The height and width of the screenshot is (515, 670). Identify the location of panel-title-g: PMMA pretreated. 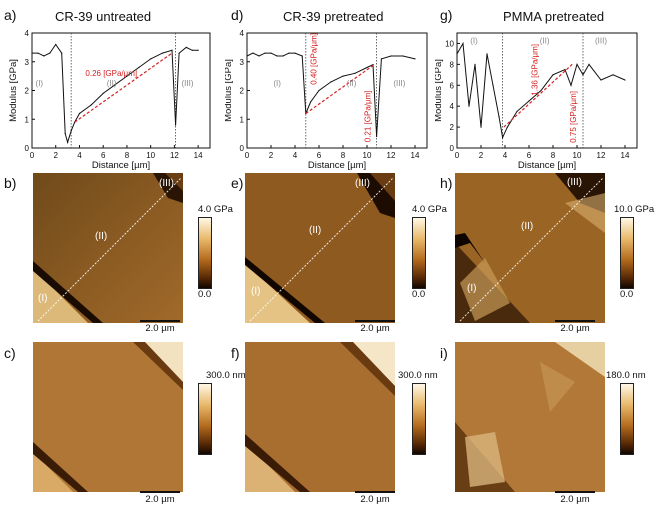
(554, 16).